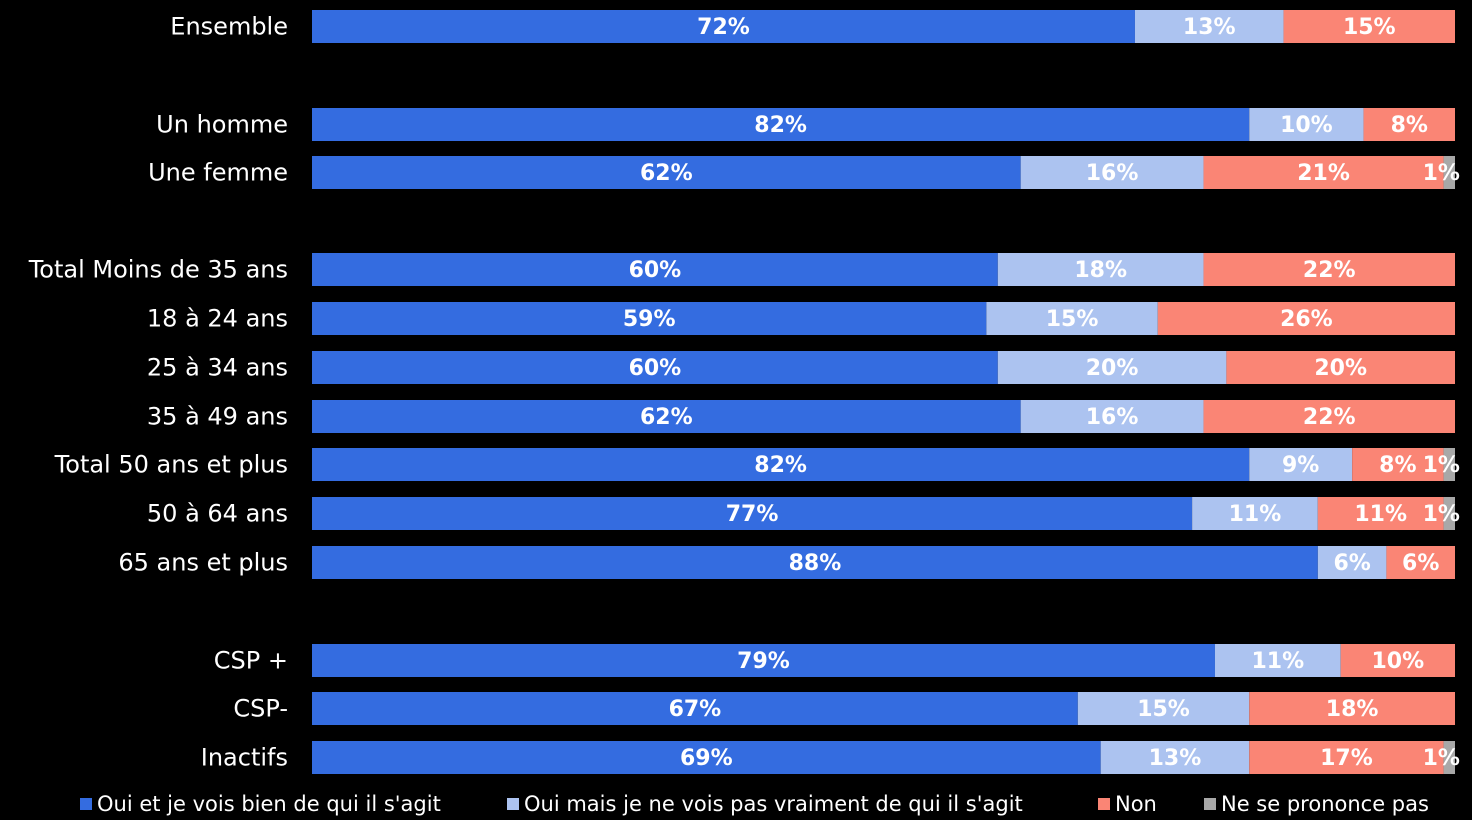 The height and width of the screenshot is (820, 1472). I want to click on category-label: Total Moins de 35 ans, so click(158, 270).